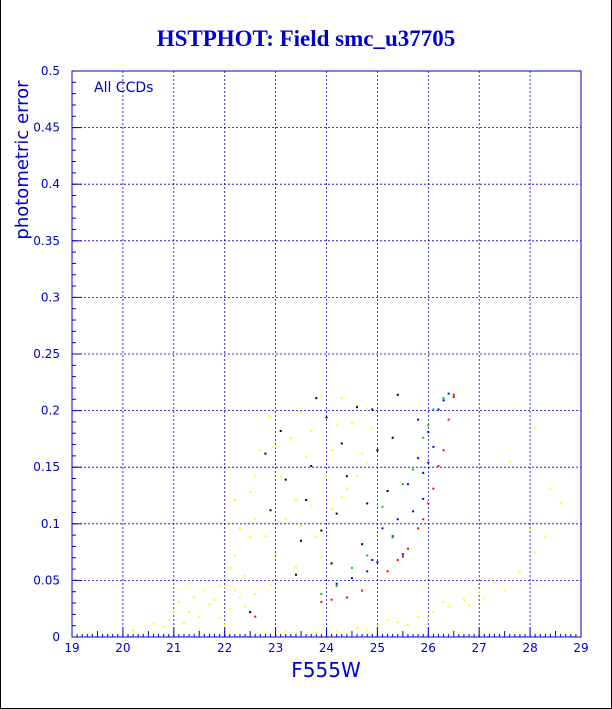 This screenshot has height=709, width=612. Describe the element at coordinates (50, 71) in the screenshot. I see `y-tick-label: 0.5` at that location.